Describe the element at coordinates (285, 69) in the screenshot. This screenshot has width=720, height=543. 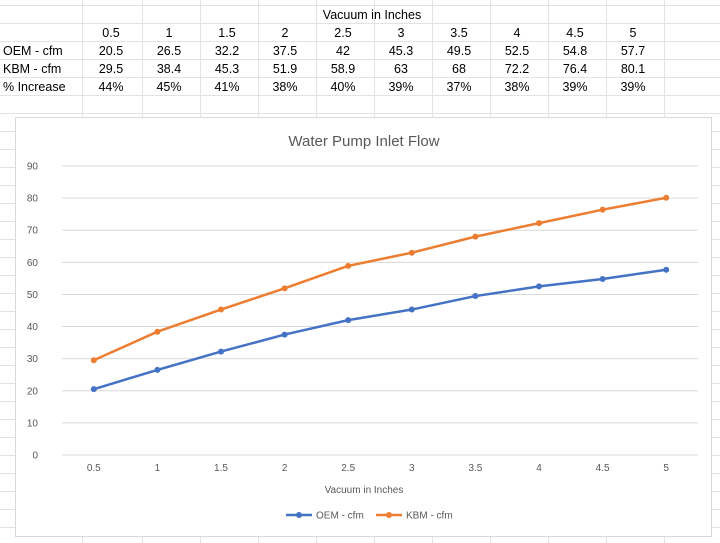
I see `table-cell: 51.9` at that location.